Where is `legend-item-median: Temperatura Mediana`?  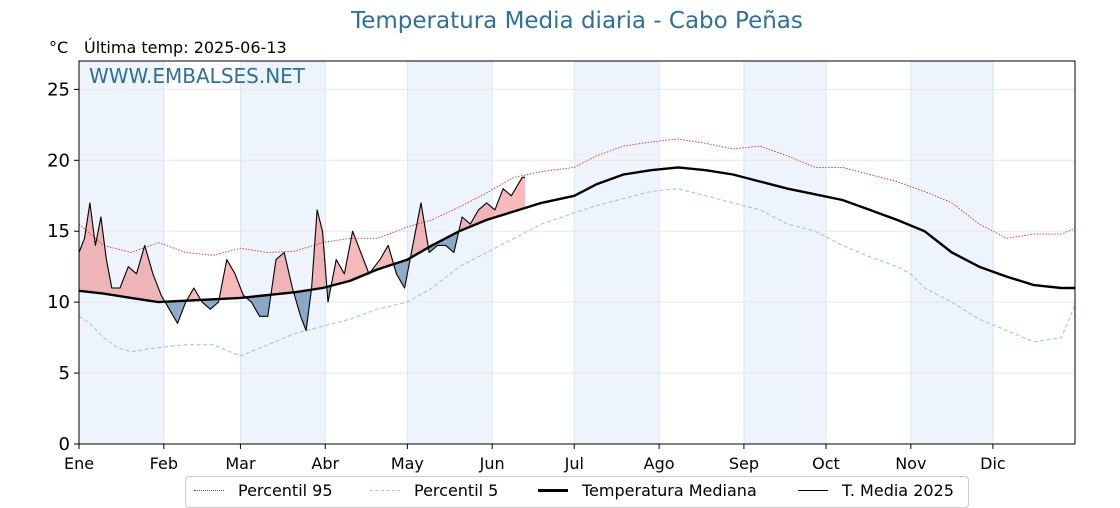 legend-item-median: Temperatura Mediana is located at coordinates (647, 490).